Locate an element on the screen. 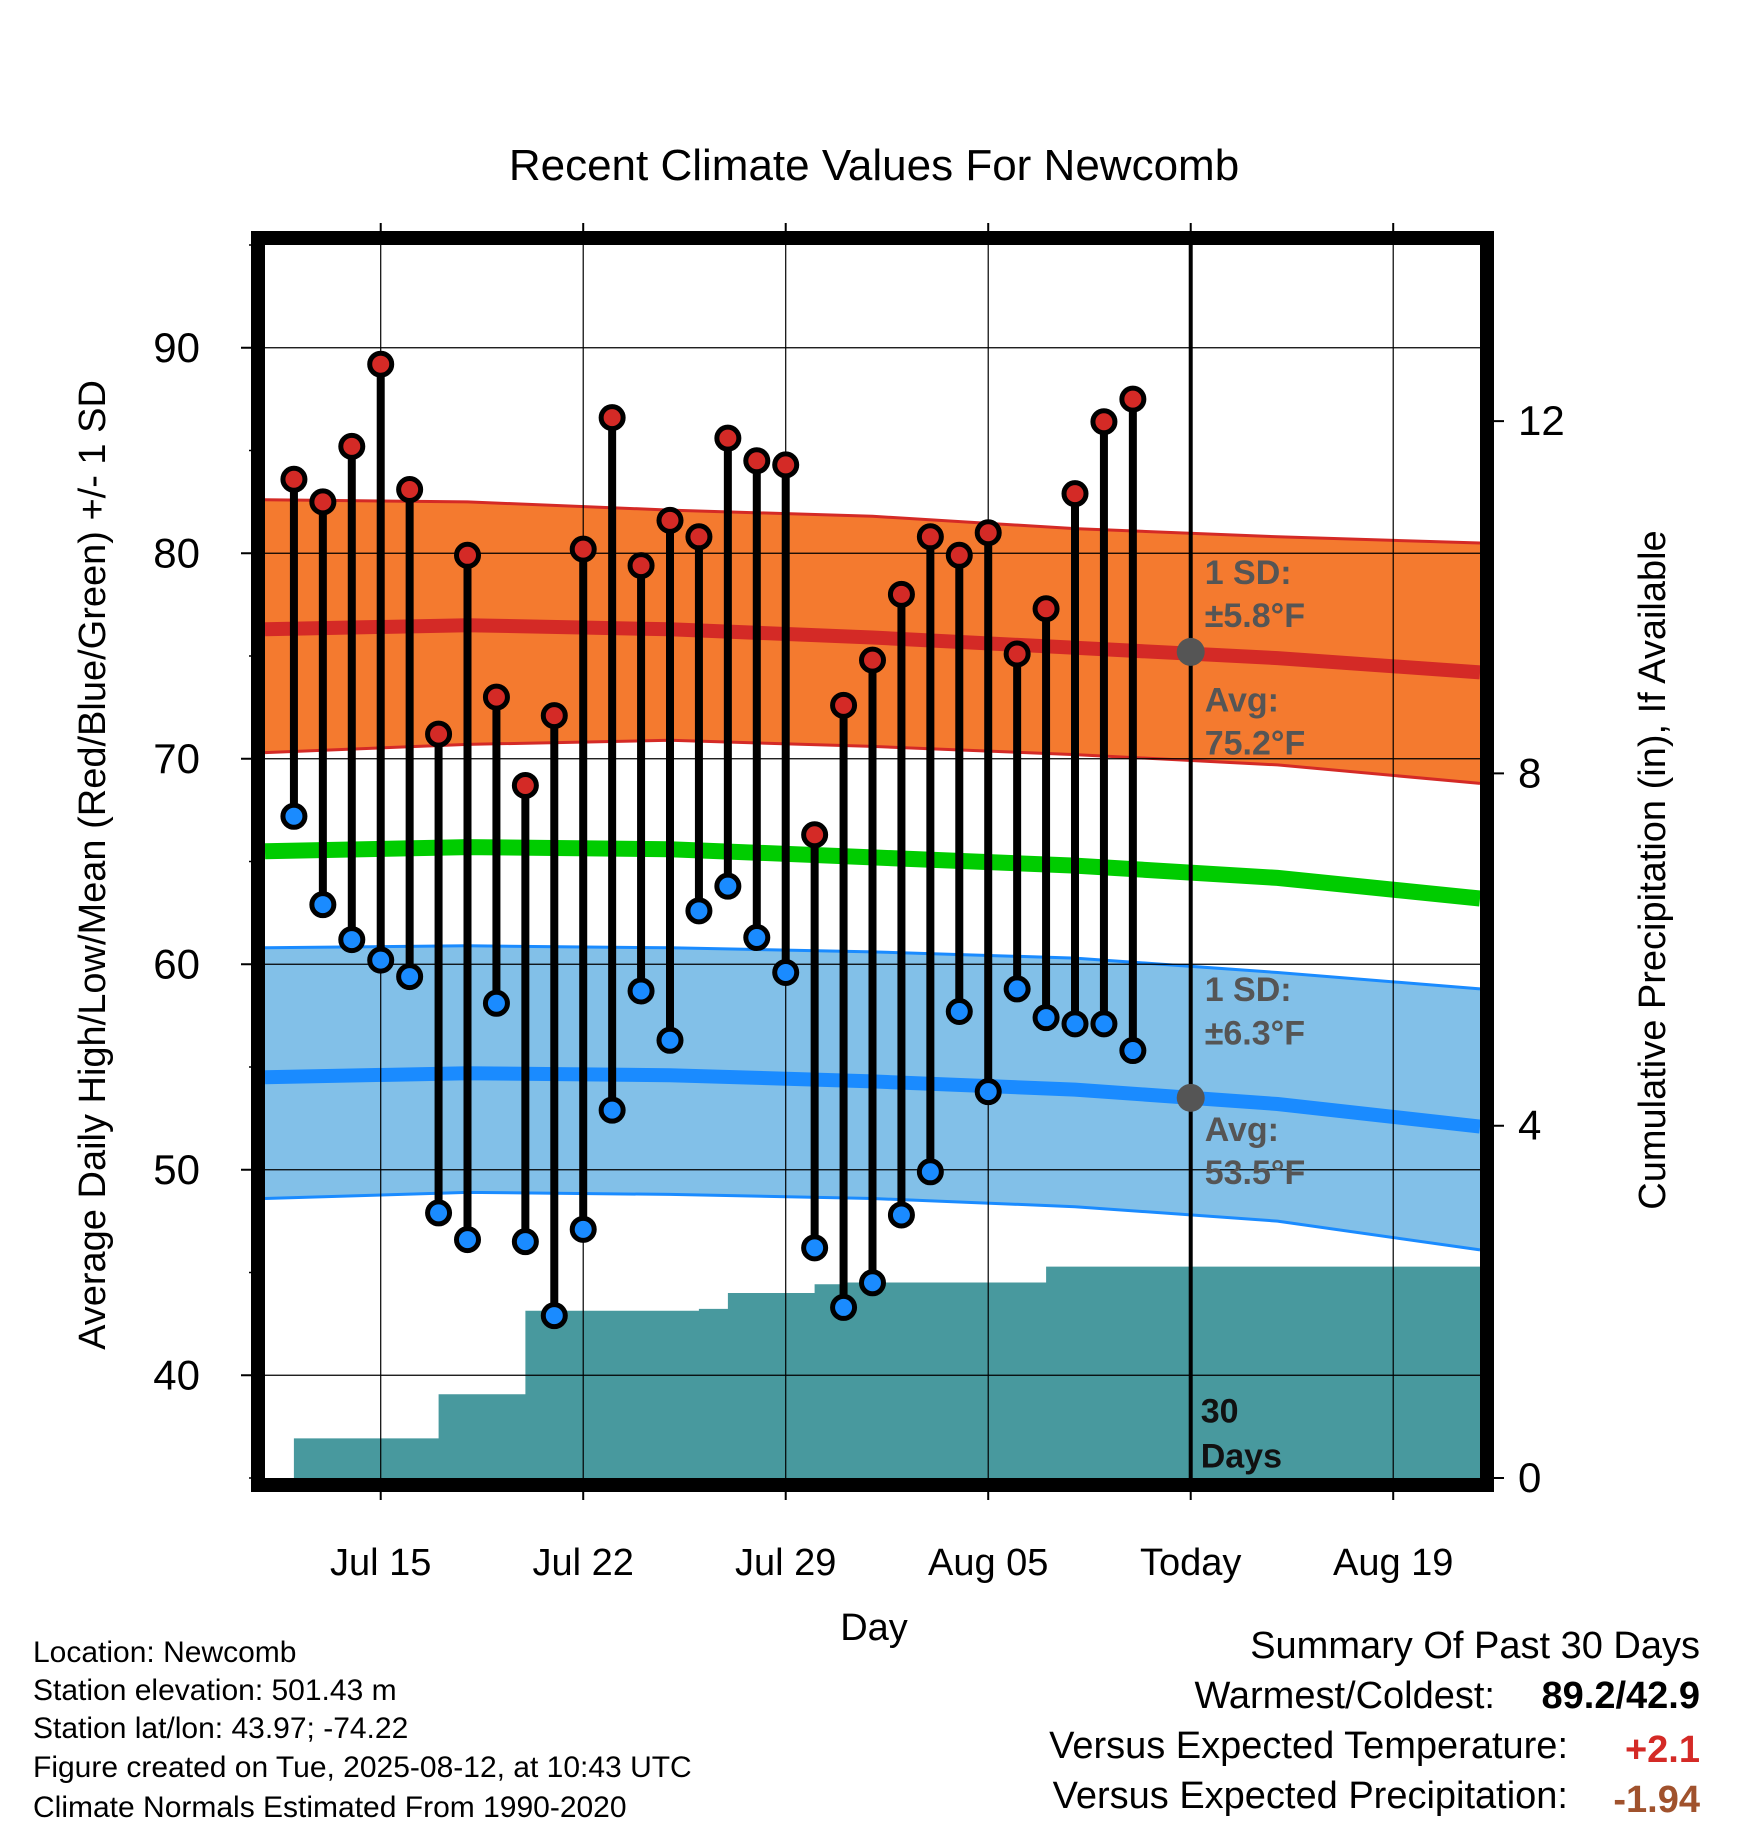 The height and width of the screenshot is (1828, 1748). y-tick-label: 90 is located at coordinates (176, 347).